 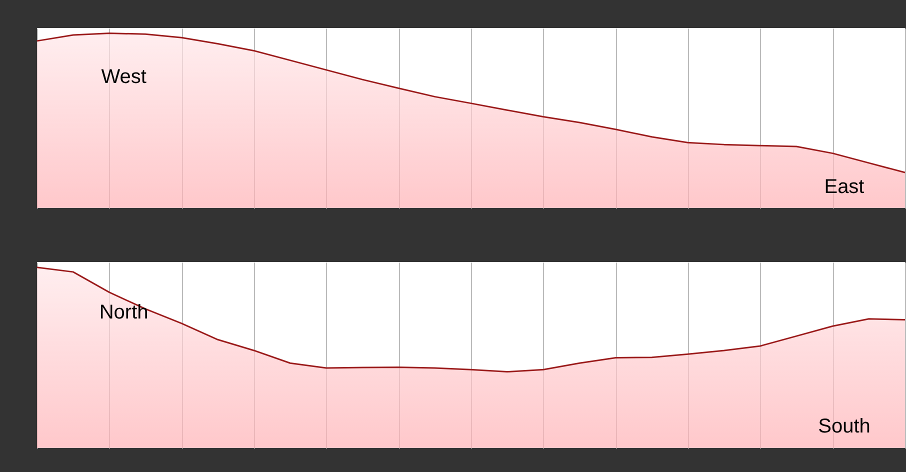 What do you see at coordinates (124, 77) in the screenshot?
I see `annotation: West` at bounding box center [124, 77].